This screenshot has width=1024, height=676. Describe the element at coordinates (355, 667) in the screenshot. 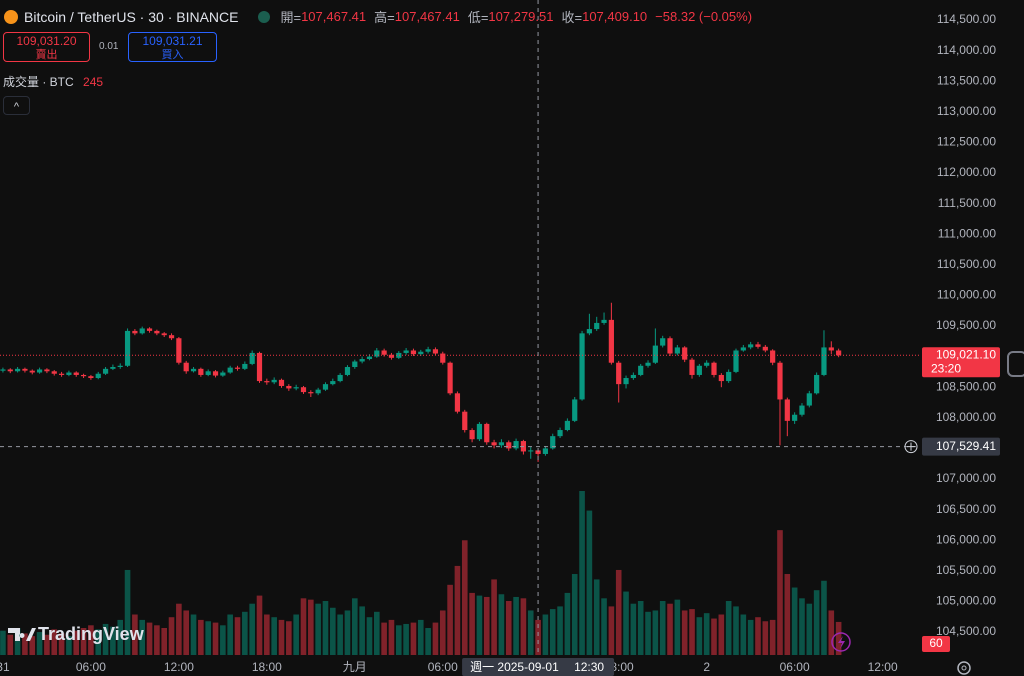

I see `x-tick-label: 九月` at that location.